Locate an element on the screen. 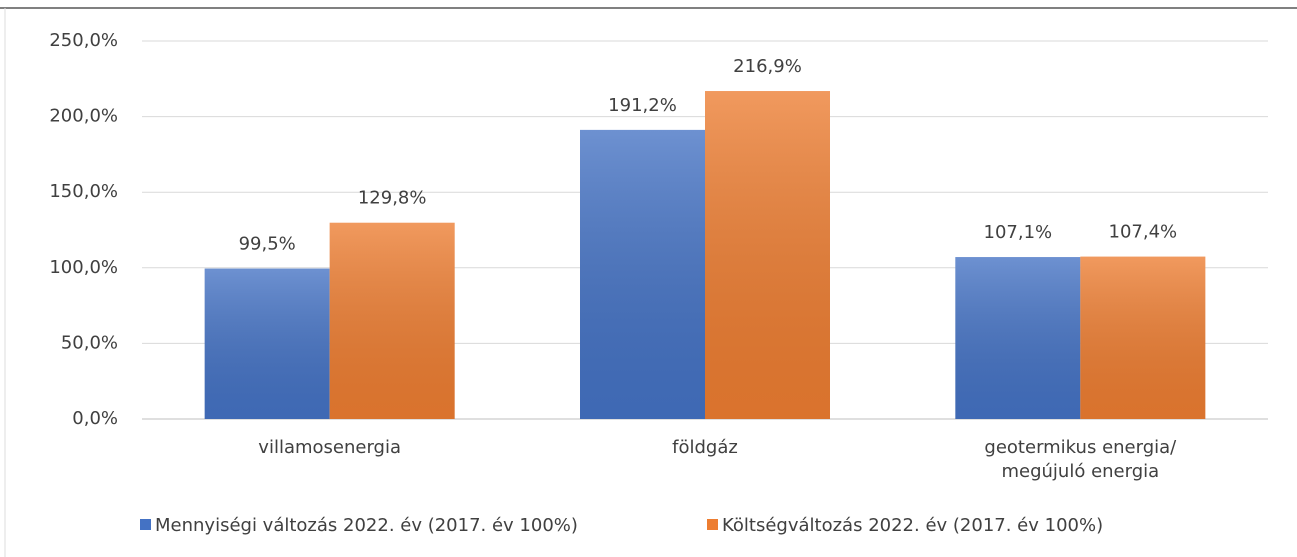 The width and height of the screenshot is (1297, 557). y-tick-label: 0,0% is located at coordinates (95, 418).